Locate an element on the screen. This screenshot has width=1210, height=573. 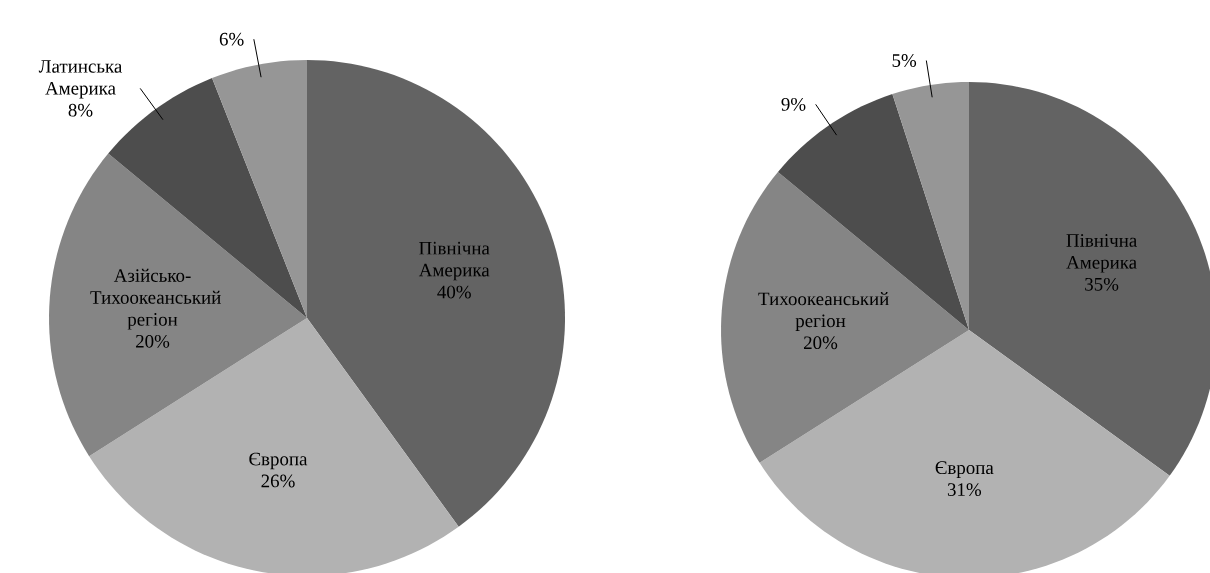
data-label: 5% is located at coordinates (904, 60).